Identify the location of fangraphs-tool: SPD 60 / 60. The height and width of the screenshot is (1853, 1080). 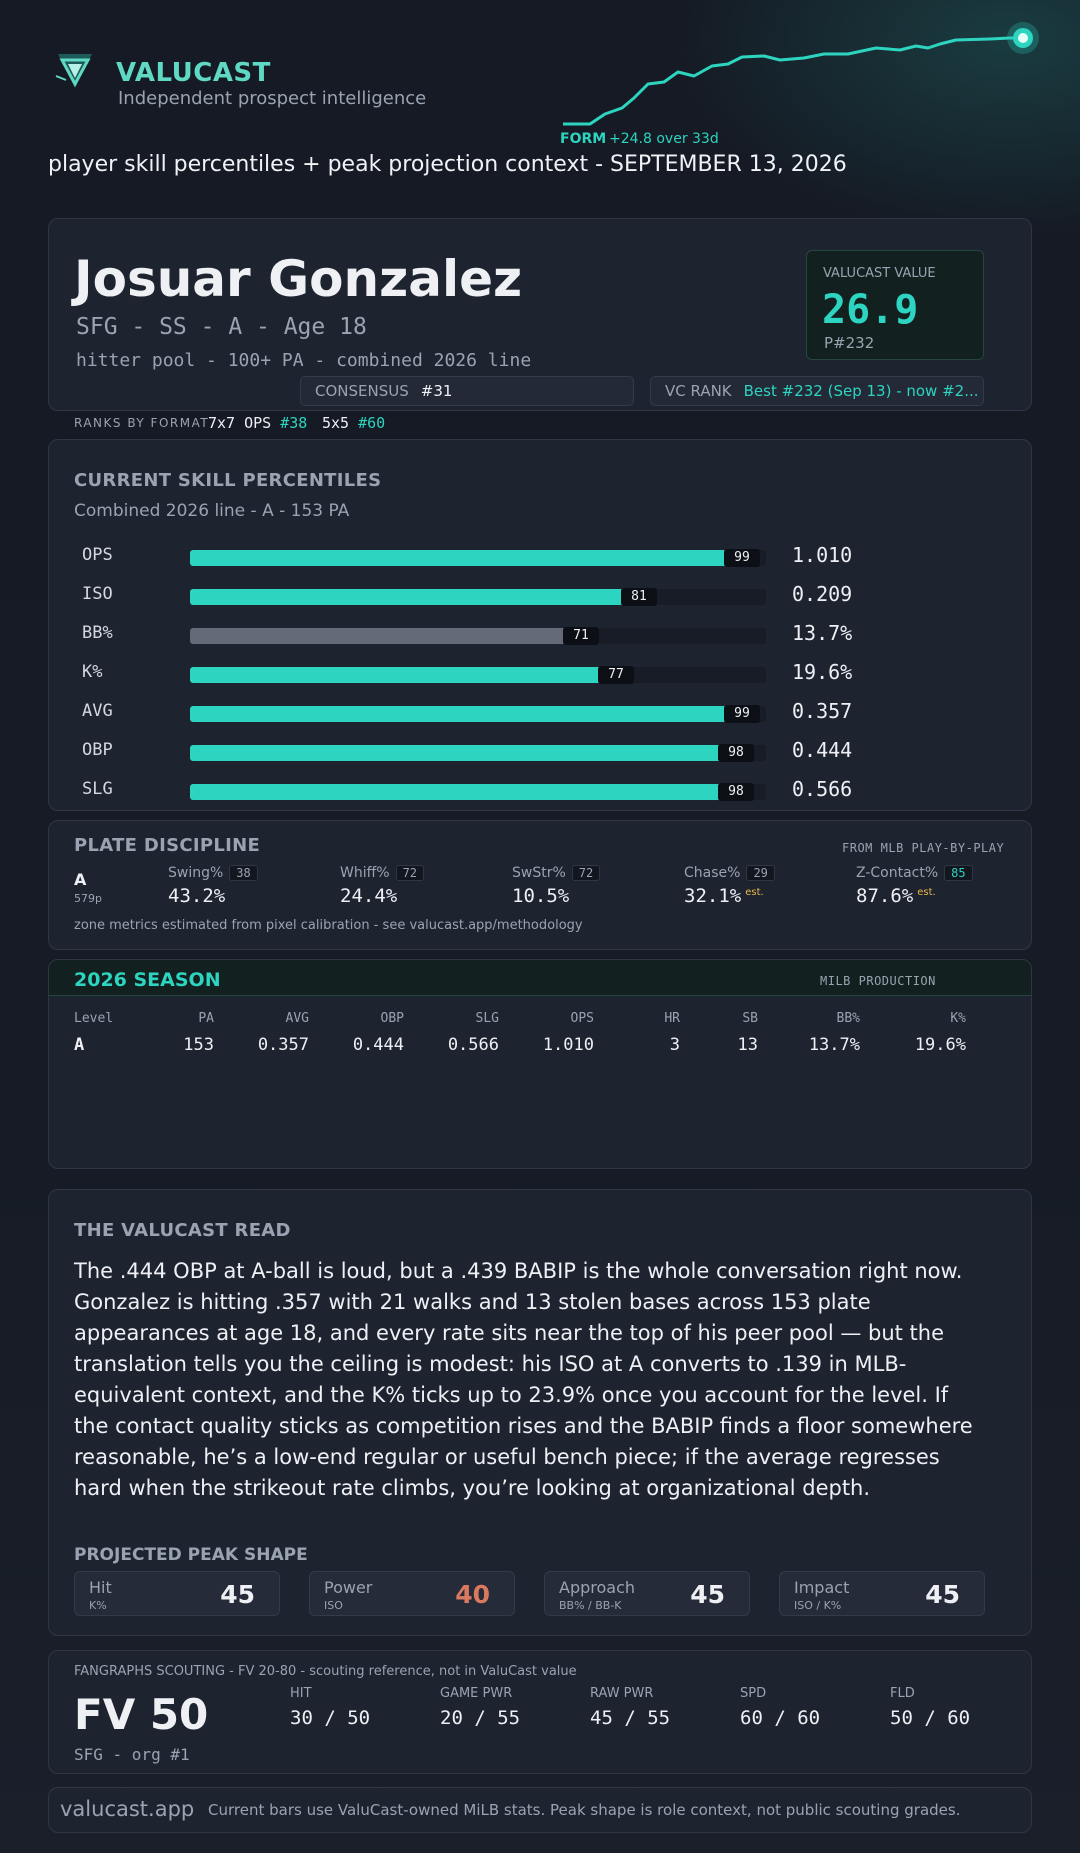
(780, 1707).